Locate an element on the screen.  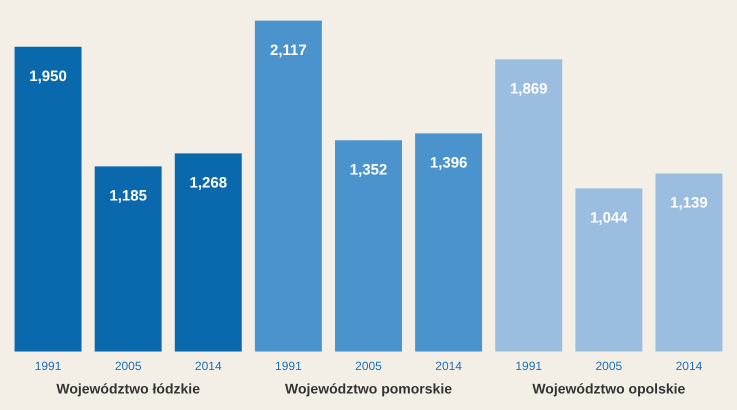
data-label: 1,352 is located at coordinates (369, 169).